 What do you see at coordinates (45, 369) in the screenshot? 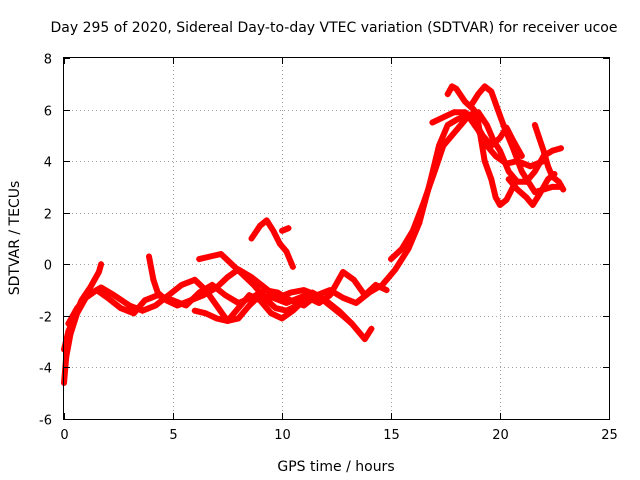
I see `y-tick-label: -4` at bounding box center [45, 369].